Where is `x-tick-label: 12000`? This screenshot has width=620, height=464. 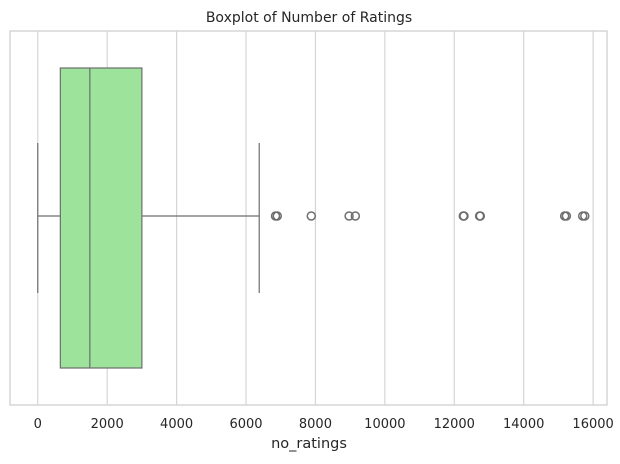
x-tick-label: 12000 is located at coordinates (454, 424).